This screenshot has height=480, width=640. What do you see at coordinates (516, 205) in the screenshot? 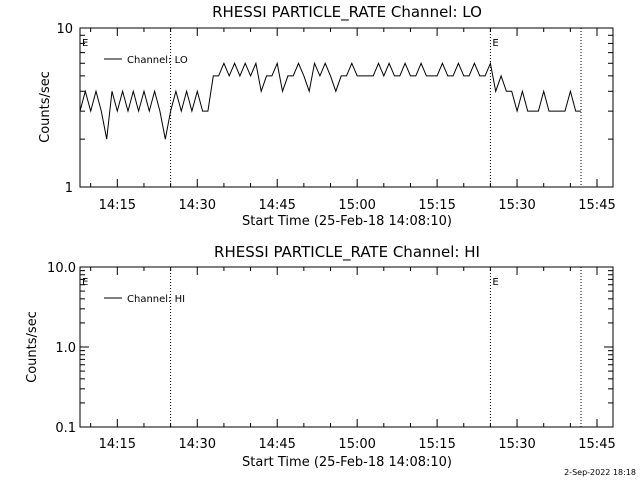
I see `x-tick-label-lo-1530: 15:30` at bounding box center [516, 205].